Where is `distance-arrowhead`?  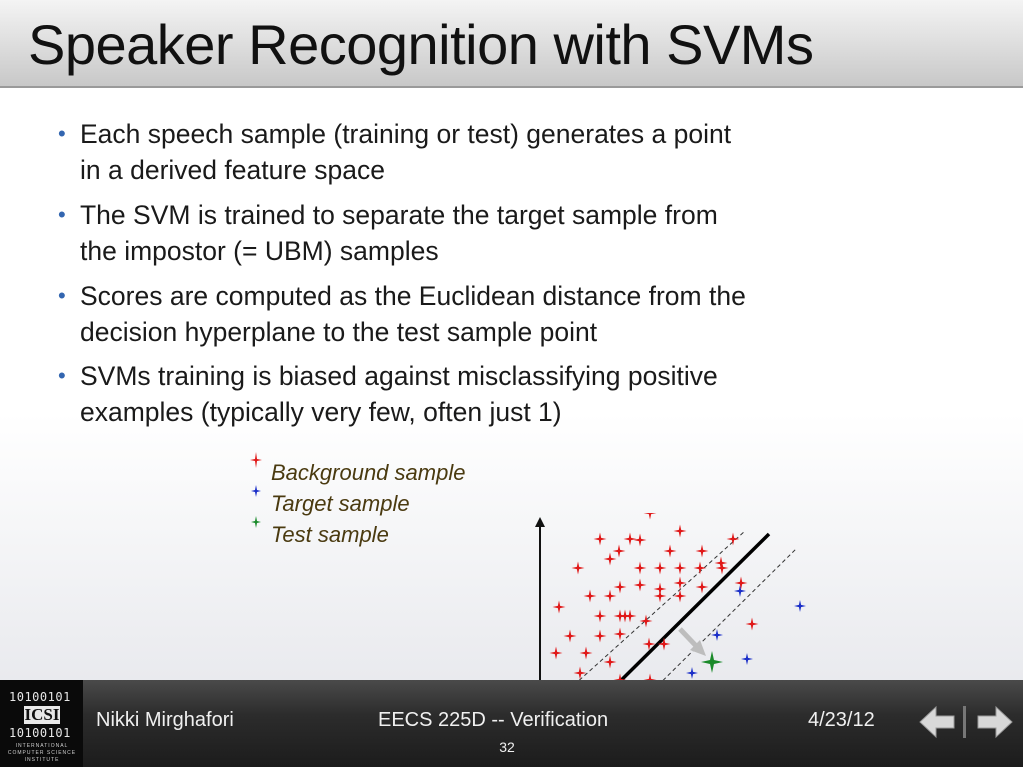 distance-arrowhead is located at coordinates (698, 648).